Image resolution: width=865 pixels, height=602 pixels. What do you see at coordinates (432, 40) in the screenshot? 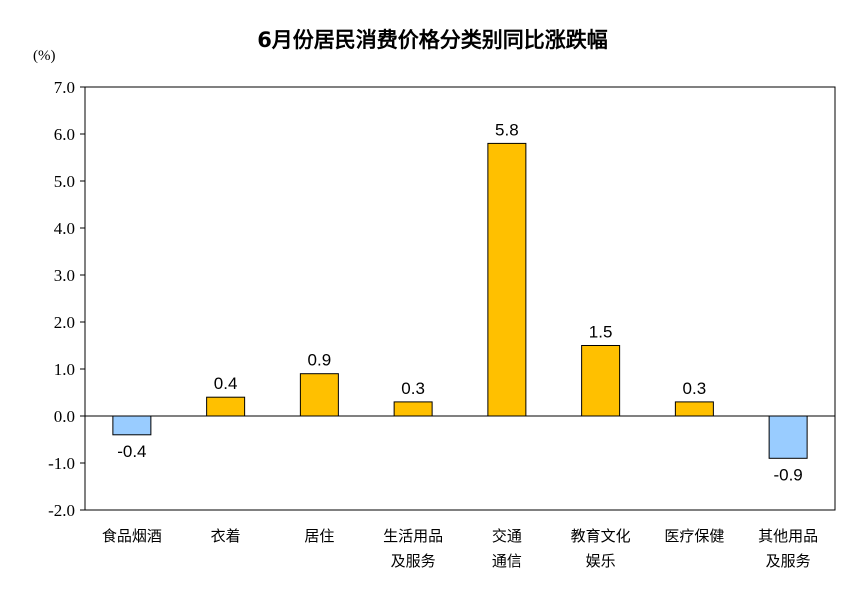
I see `chart-title: 6月份居民消费价格分类别同比涨跌幅` at bounding box center [432, 40].